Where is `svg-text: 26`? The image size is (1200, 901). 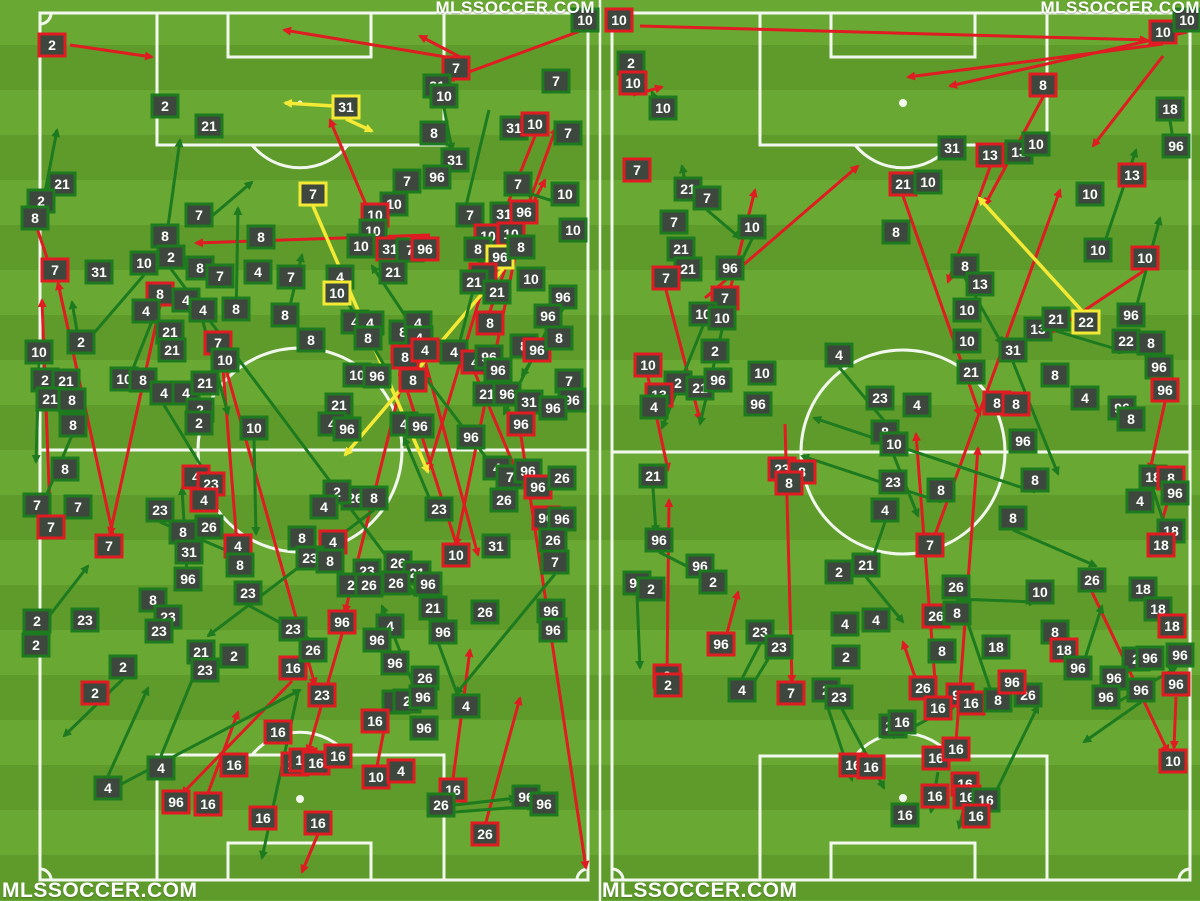
svg-text: 26 is located at coordinates (562, 478).